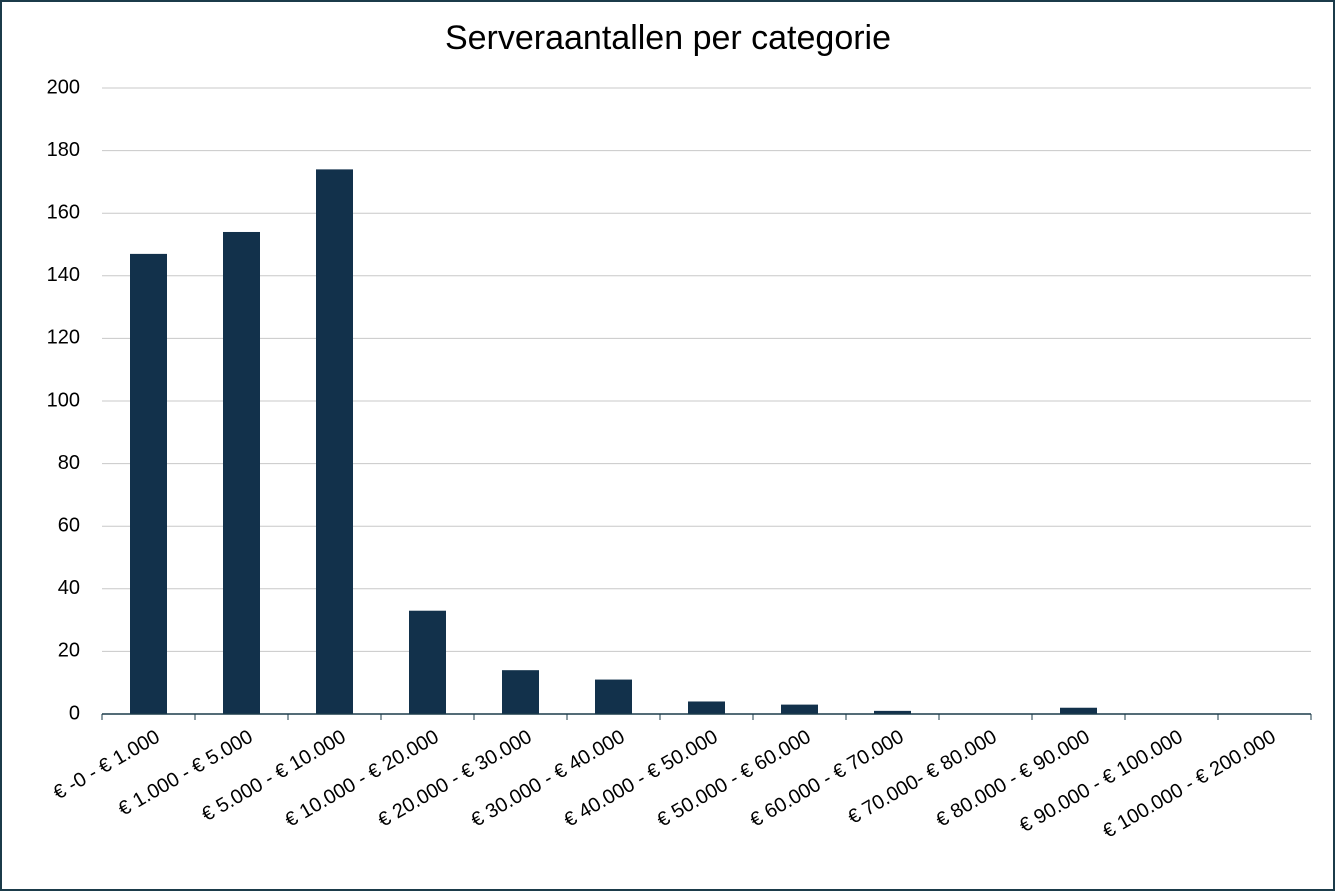  Describe the element at coordinates (69, 651) in the screenshot. I see `y-tick-label: 20` at that location.